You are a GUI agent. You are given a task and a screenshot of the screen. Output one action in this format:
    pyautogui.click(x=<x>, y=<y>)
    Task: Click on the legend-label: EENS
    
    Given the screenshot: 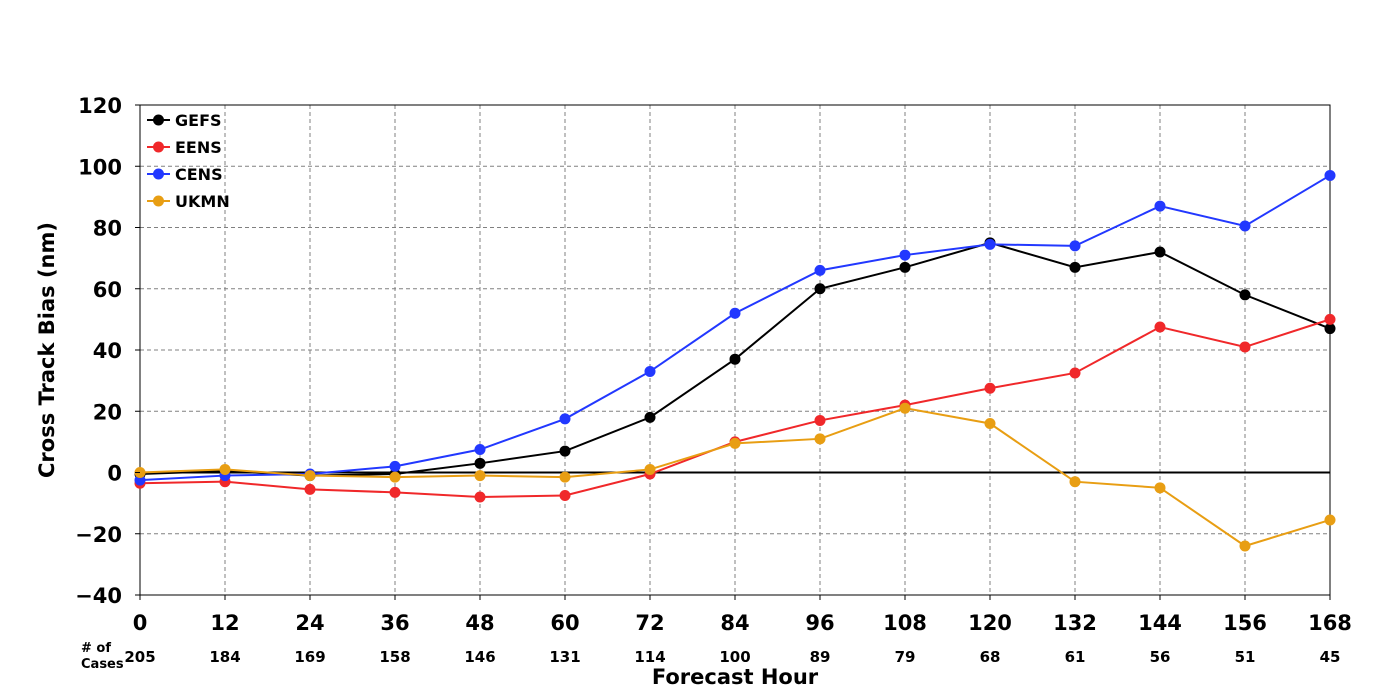 What is the action you would take?
    pyautogui.click(x=198, y=147)
    